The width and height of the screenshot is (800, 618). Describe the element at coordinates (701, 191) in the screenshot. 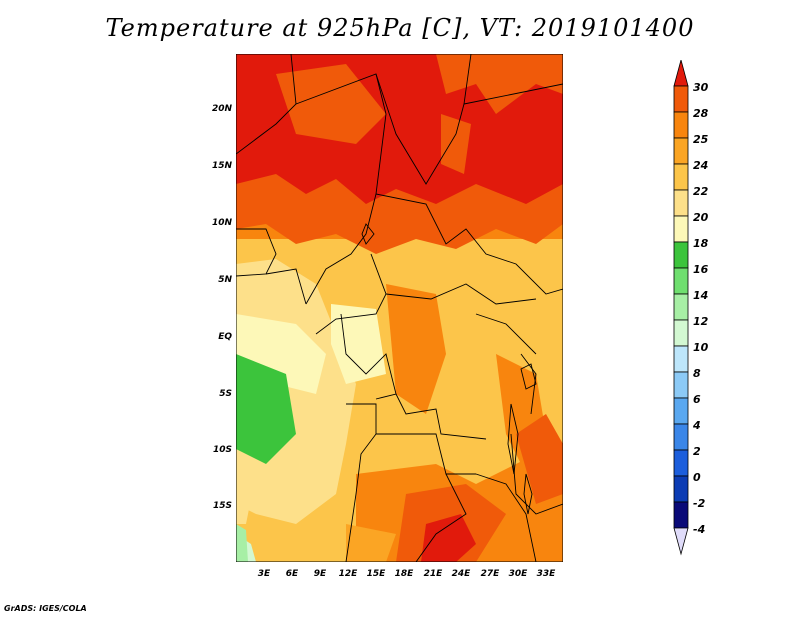

I see `colorbar-label-22: 22` at that location.